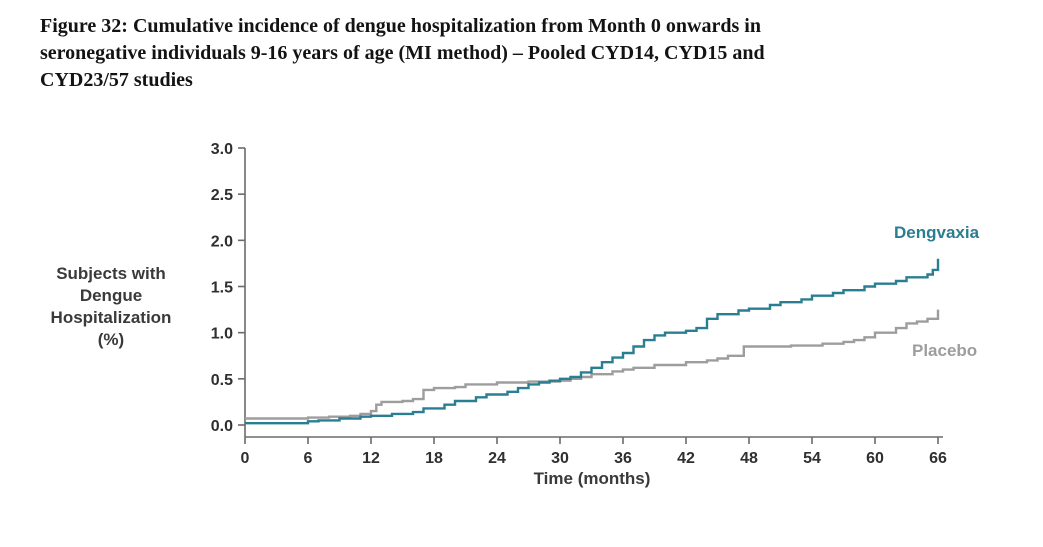 The image size is (1043, 547). What do you see at coordinates (945, 350) in the screenshot?
I see `series-label-placebo: Placebo` at bounding box center [945, 350].